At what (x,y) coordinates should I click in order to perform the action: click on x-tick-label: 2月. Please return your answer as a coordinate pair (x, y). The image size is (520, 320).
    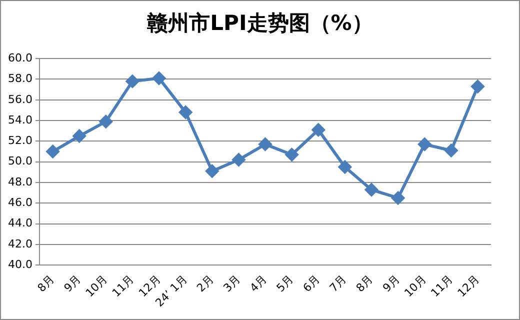
    Looking at the image, I should click on (205, 283).